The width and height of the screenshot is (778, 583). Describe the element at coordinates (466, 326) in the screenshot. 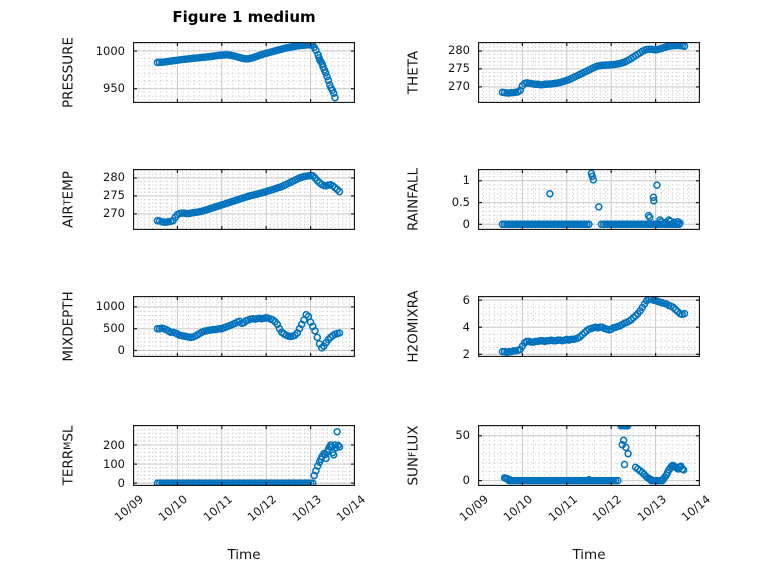

I see `y-tick-label: 4` at that location.